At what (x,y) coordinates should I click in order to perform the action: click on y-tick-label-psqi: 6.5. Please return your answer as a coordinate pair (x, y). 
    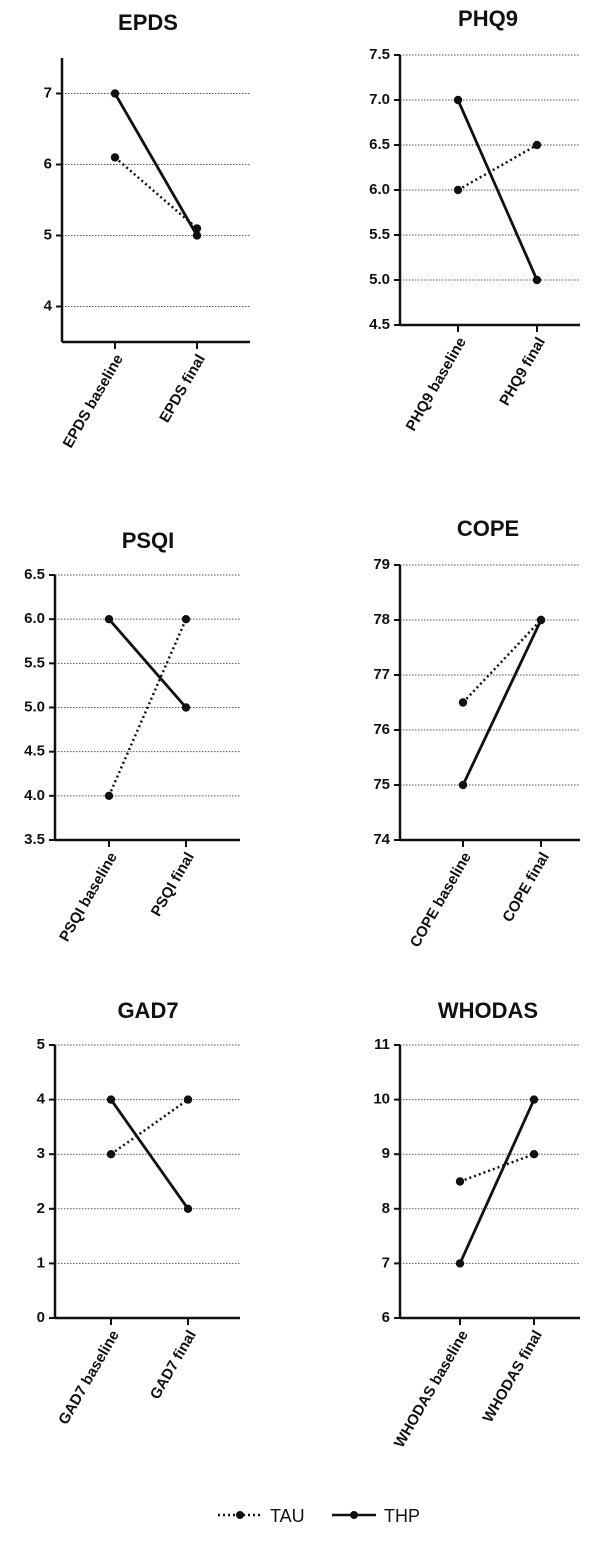
    Looking at the image, I should click on (34, 574).